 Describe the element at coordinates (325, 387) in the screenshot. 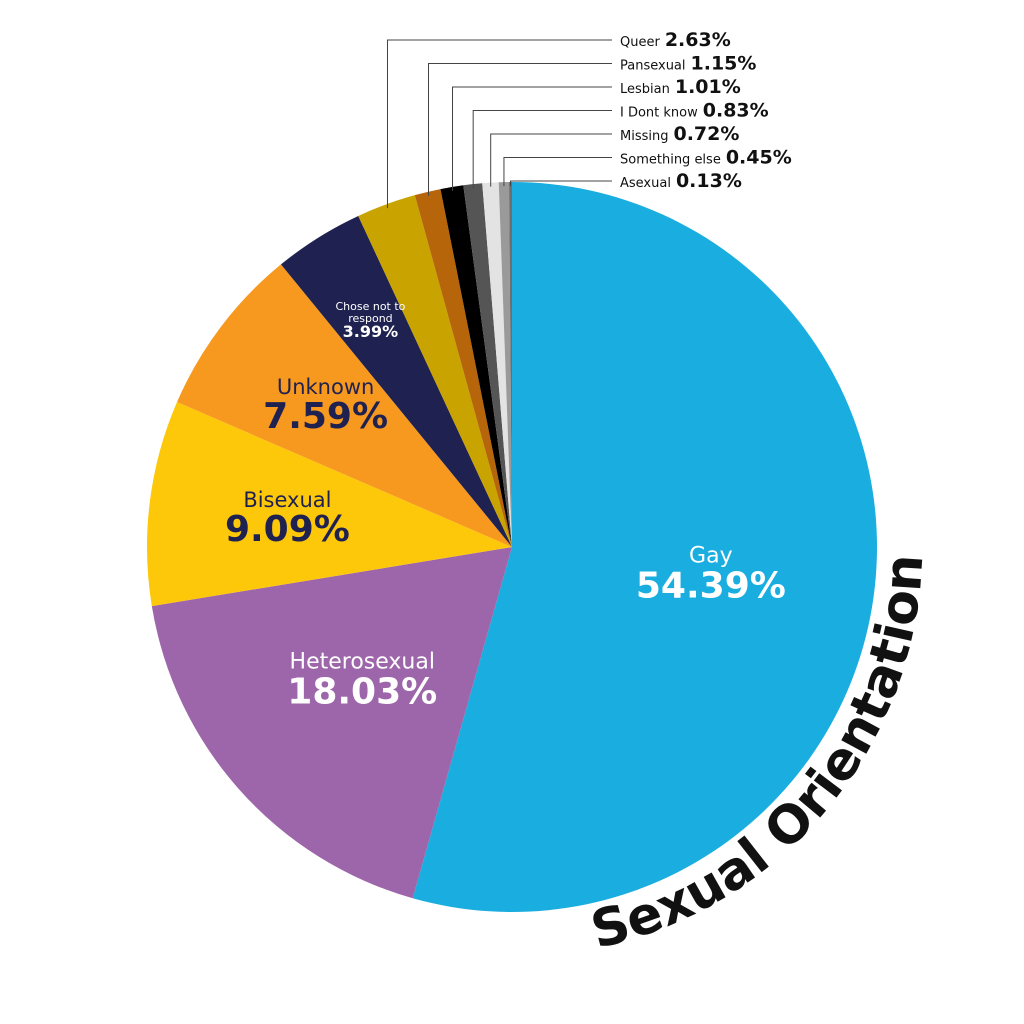

I see `slice-name: Unknown` at that location.